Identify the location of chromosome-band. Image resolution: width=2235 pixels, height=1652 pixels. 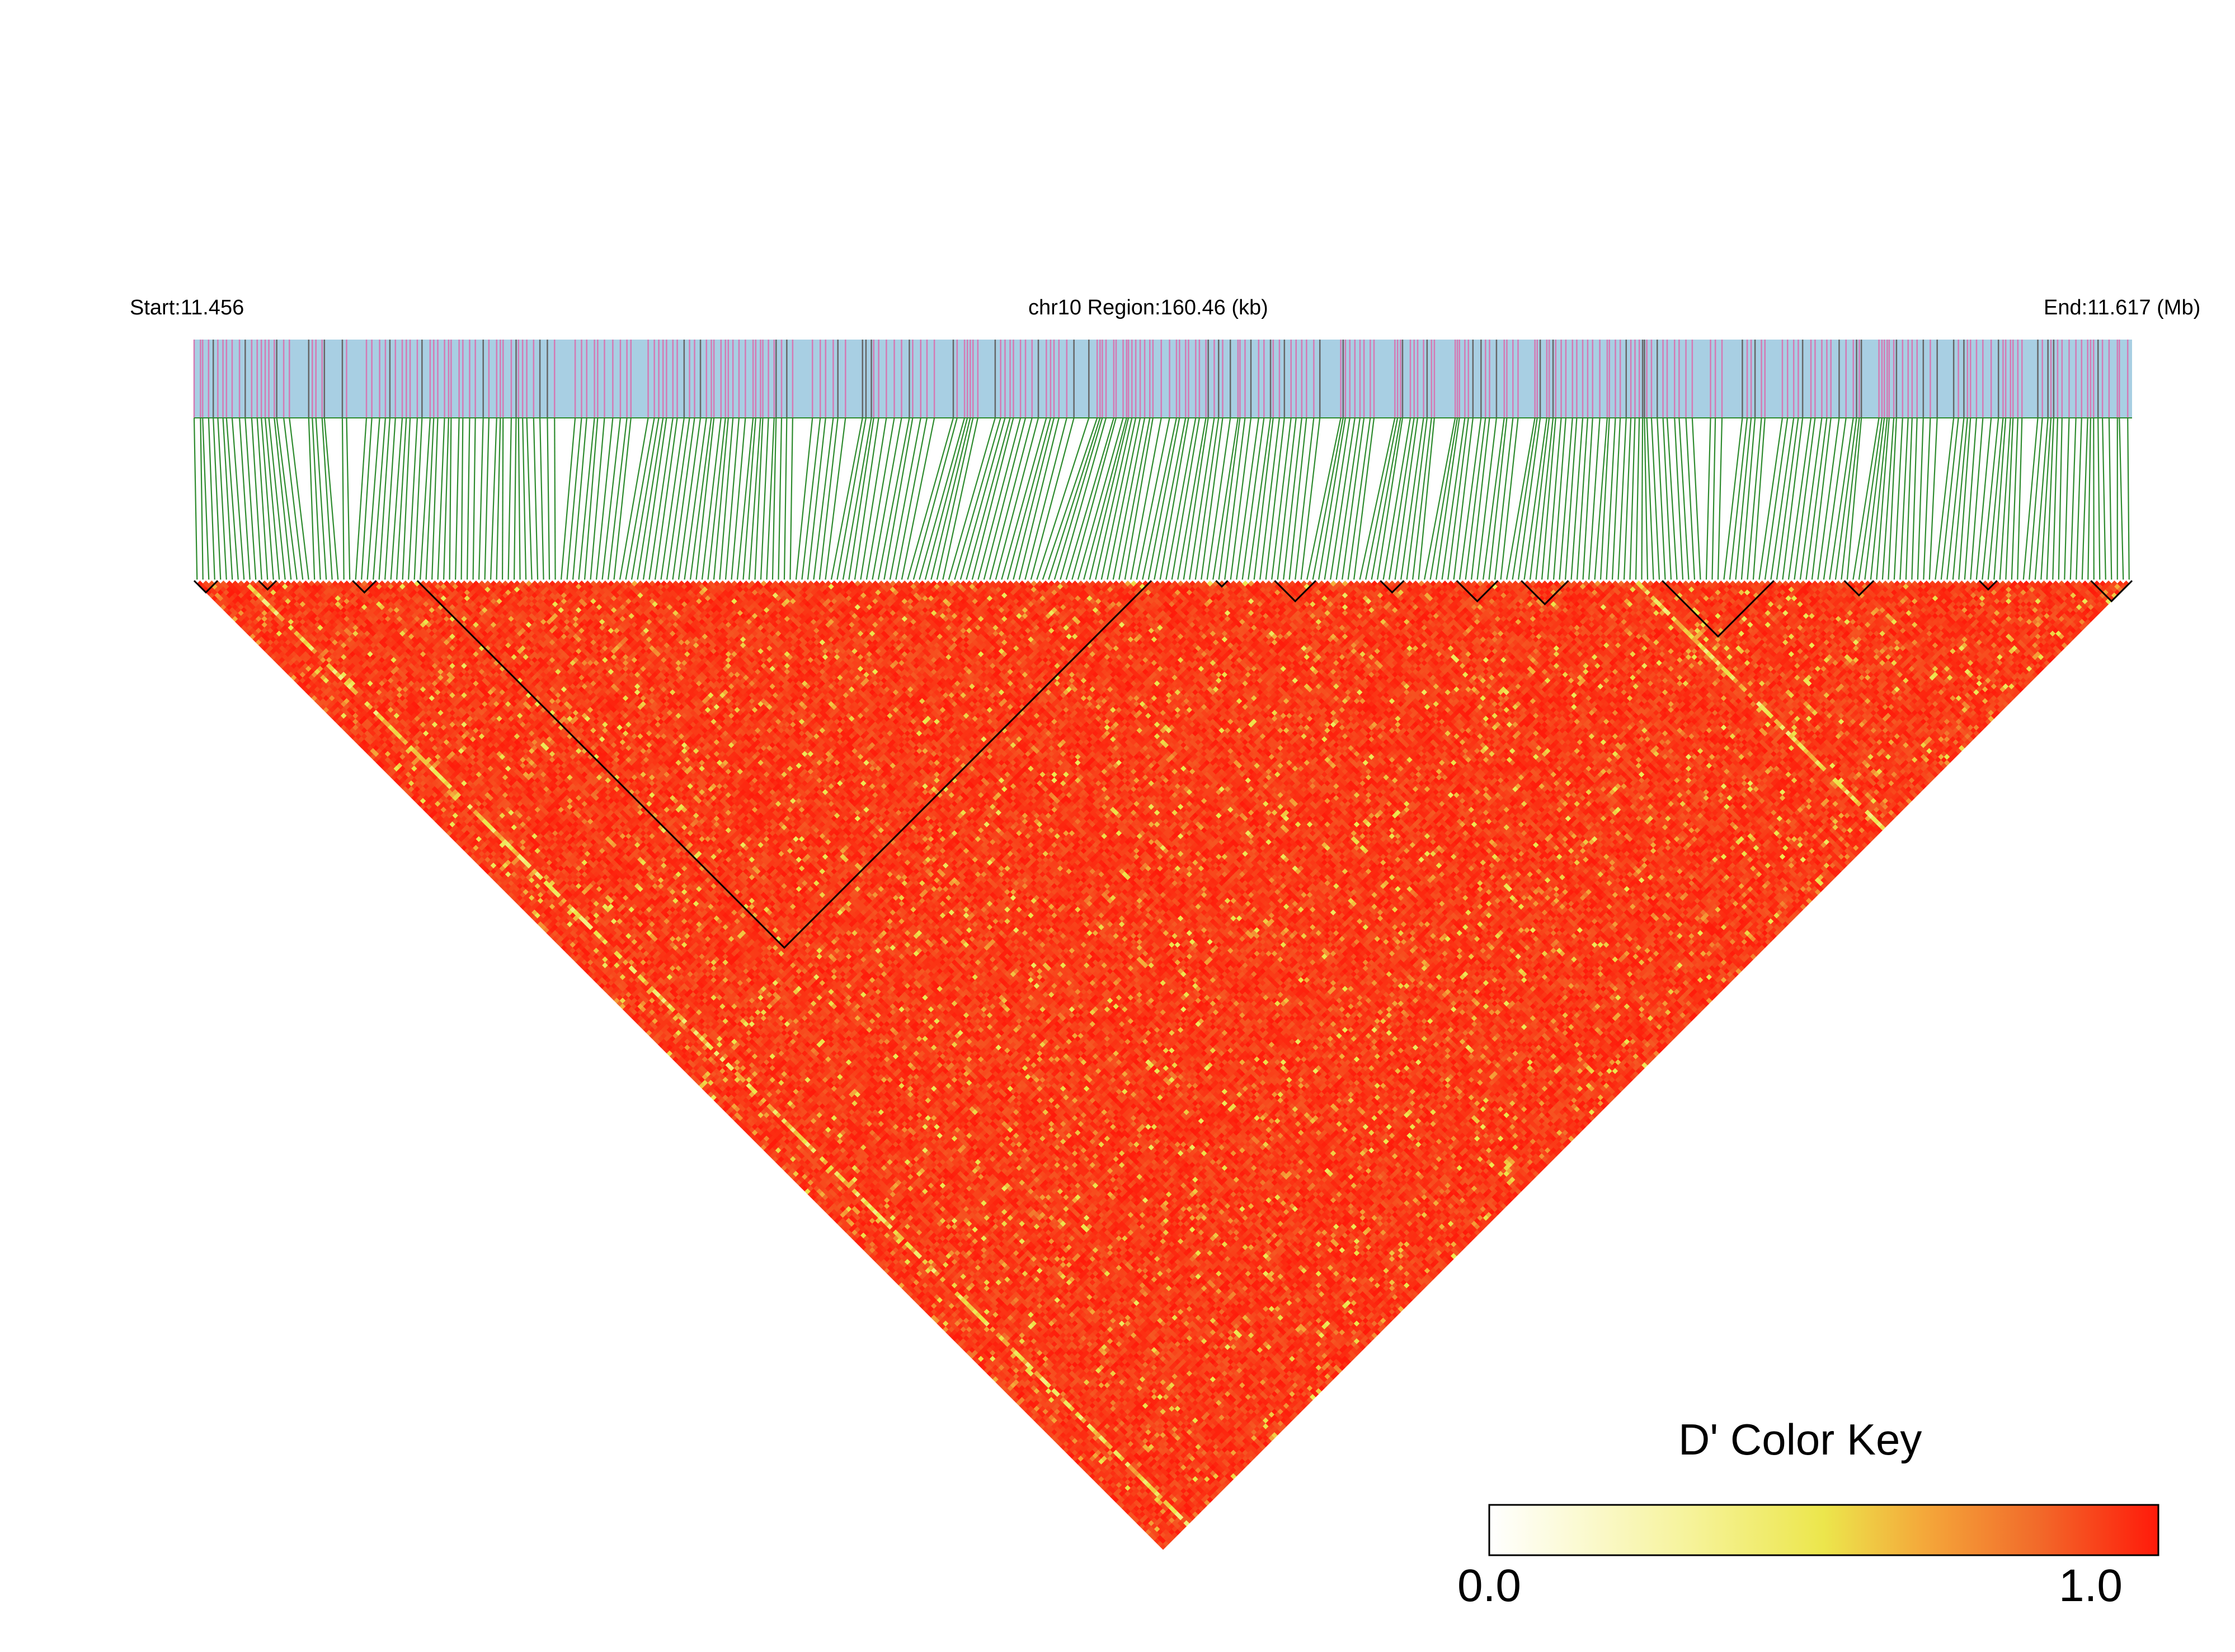
(1163, 379).